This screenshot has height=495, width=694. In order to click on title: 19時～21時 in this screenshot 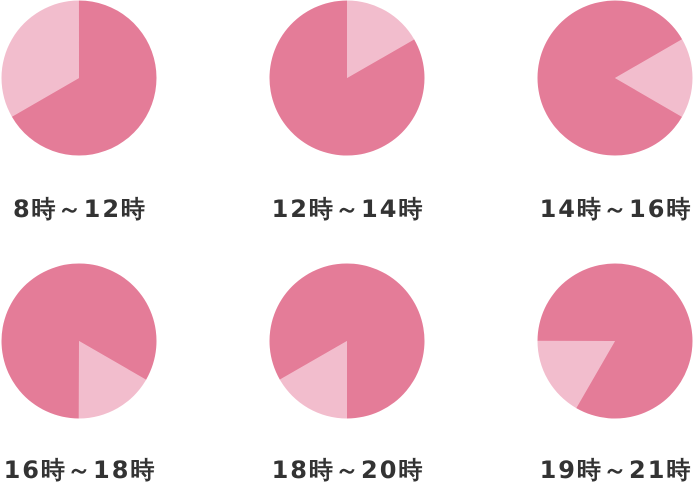, I will do `click(616, 470)`.